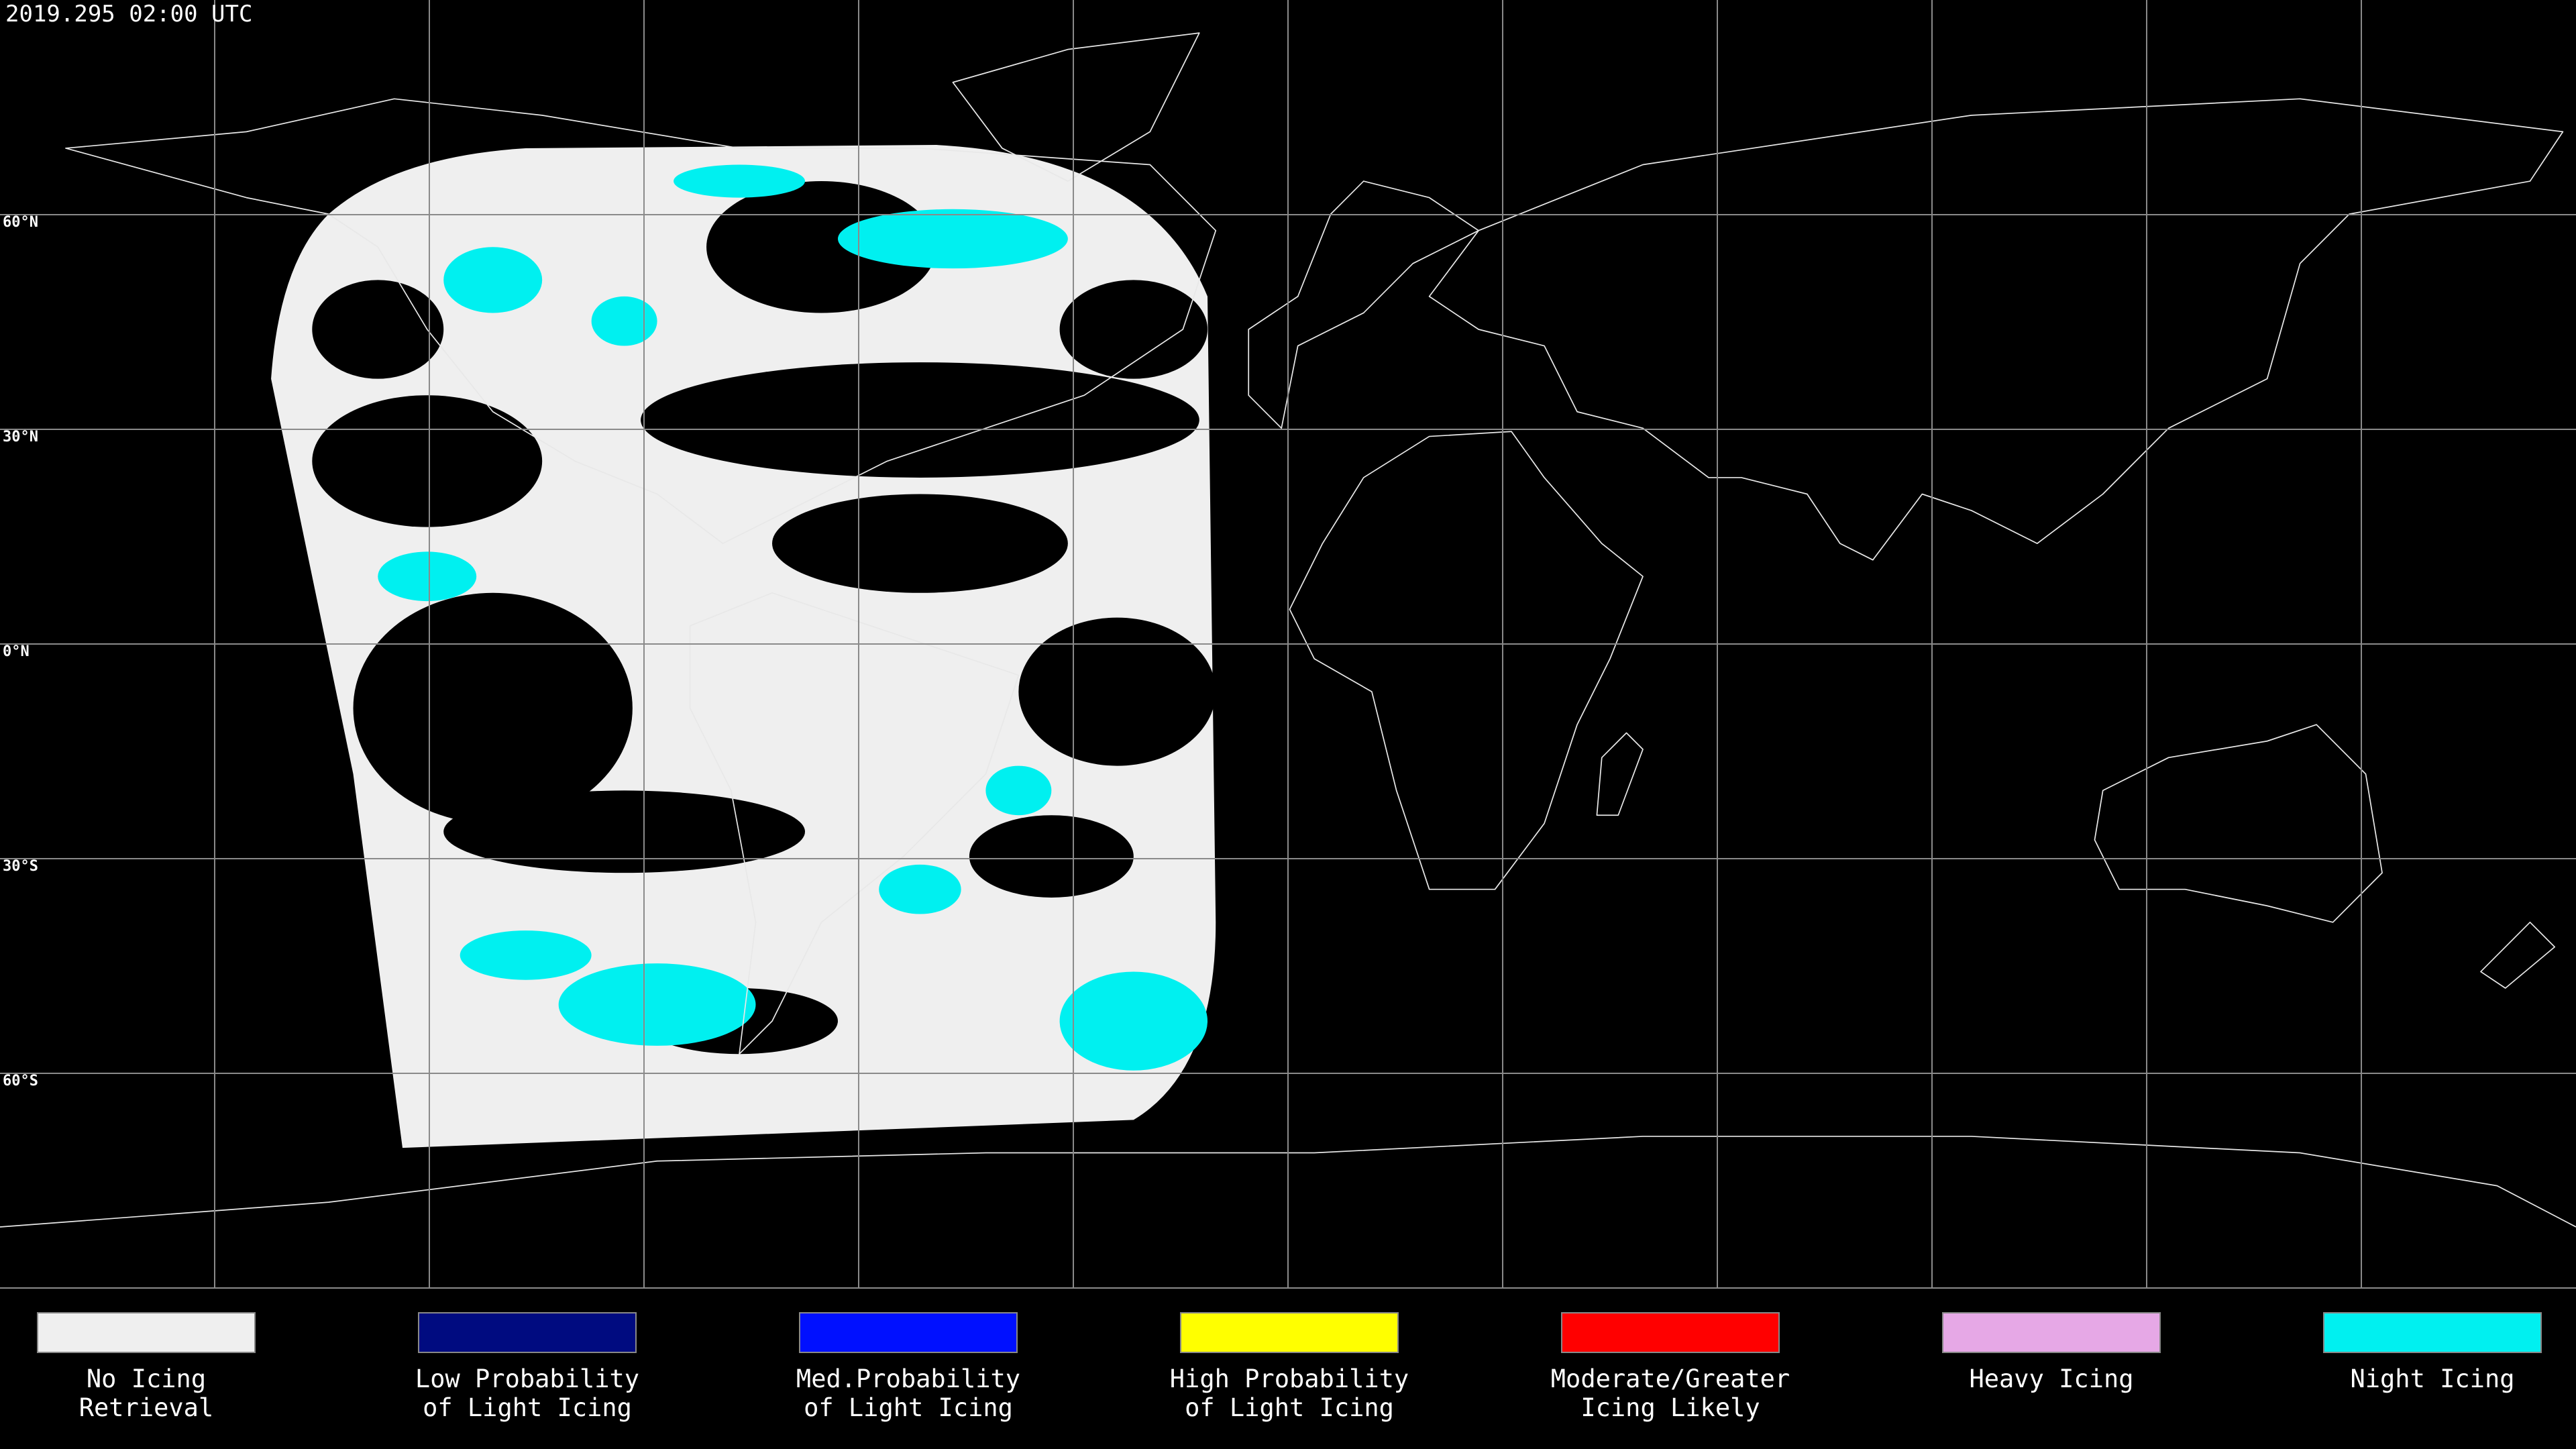 This screenshot has height=1449, width=2576. Describe the element at coordinates (20, 866) in the screenshot. I see `latitude-label: 30°S` at that location.